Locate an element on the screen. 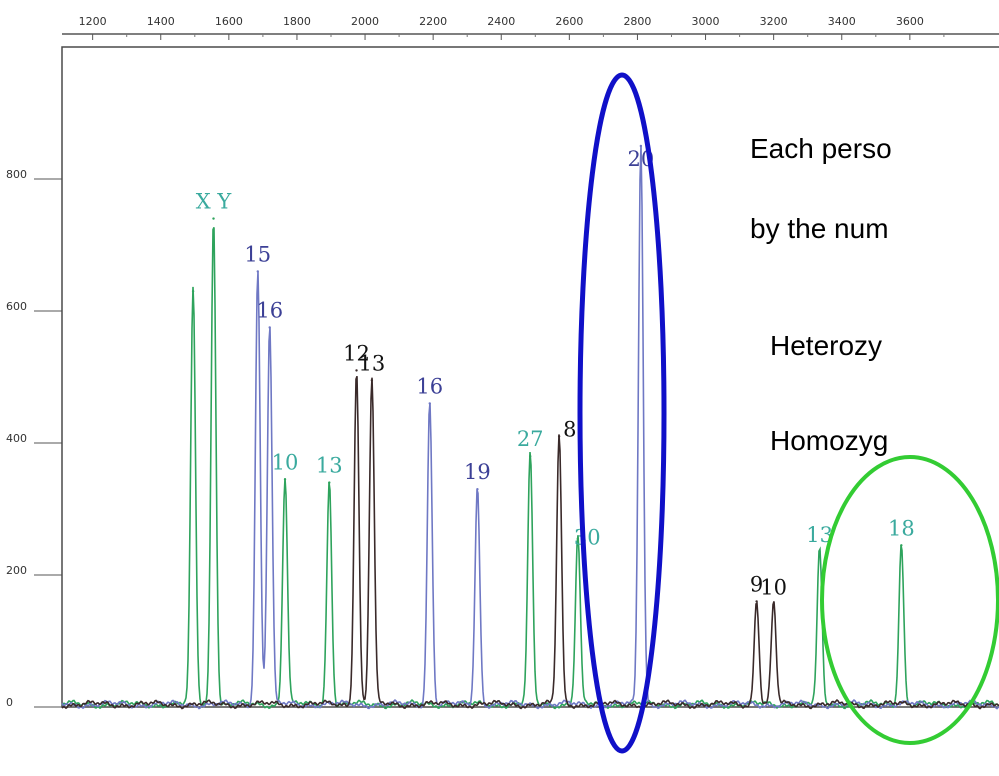 This screenshot has height=776, width=999. annotation-line-2: by the num is located at coordinates (819, 228).